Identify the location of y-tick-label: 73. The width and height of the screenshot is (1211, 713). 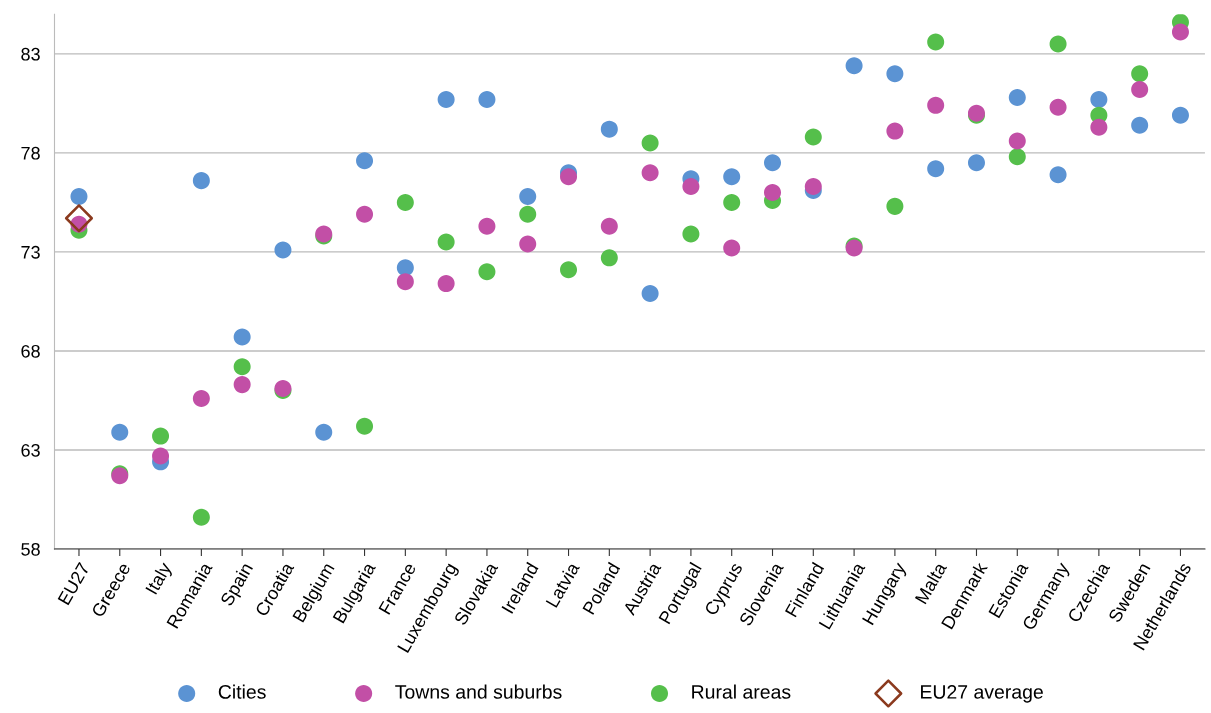
(30, 252).